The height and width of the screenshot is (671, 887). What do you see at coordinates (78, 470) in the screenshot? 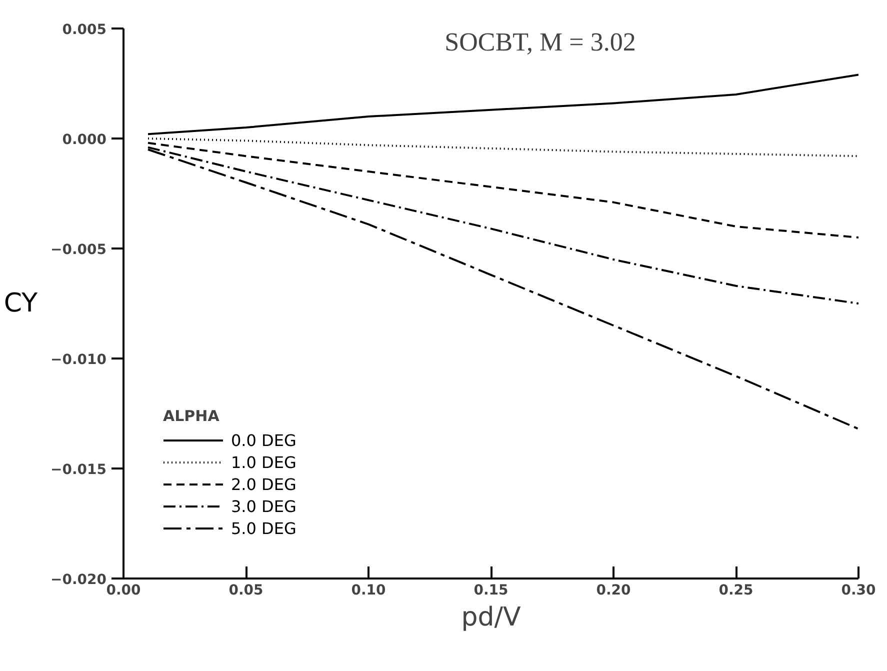
I see `y-tick-label: −0.015` at bounding box center [78, 470].